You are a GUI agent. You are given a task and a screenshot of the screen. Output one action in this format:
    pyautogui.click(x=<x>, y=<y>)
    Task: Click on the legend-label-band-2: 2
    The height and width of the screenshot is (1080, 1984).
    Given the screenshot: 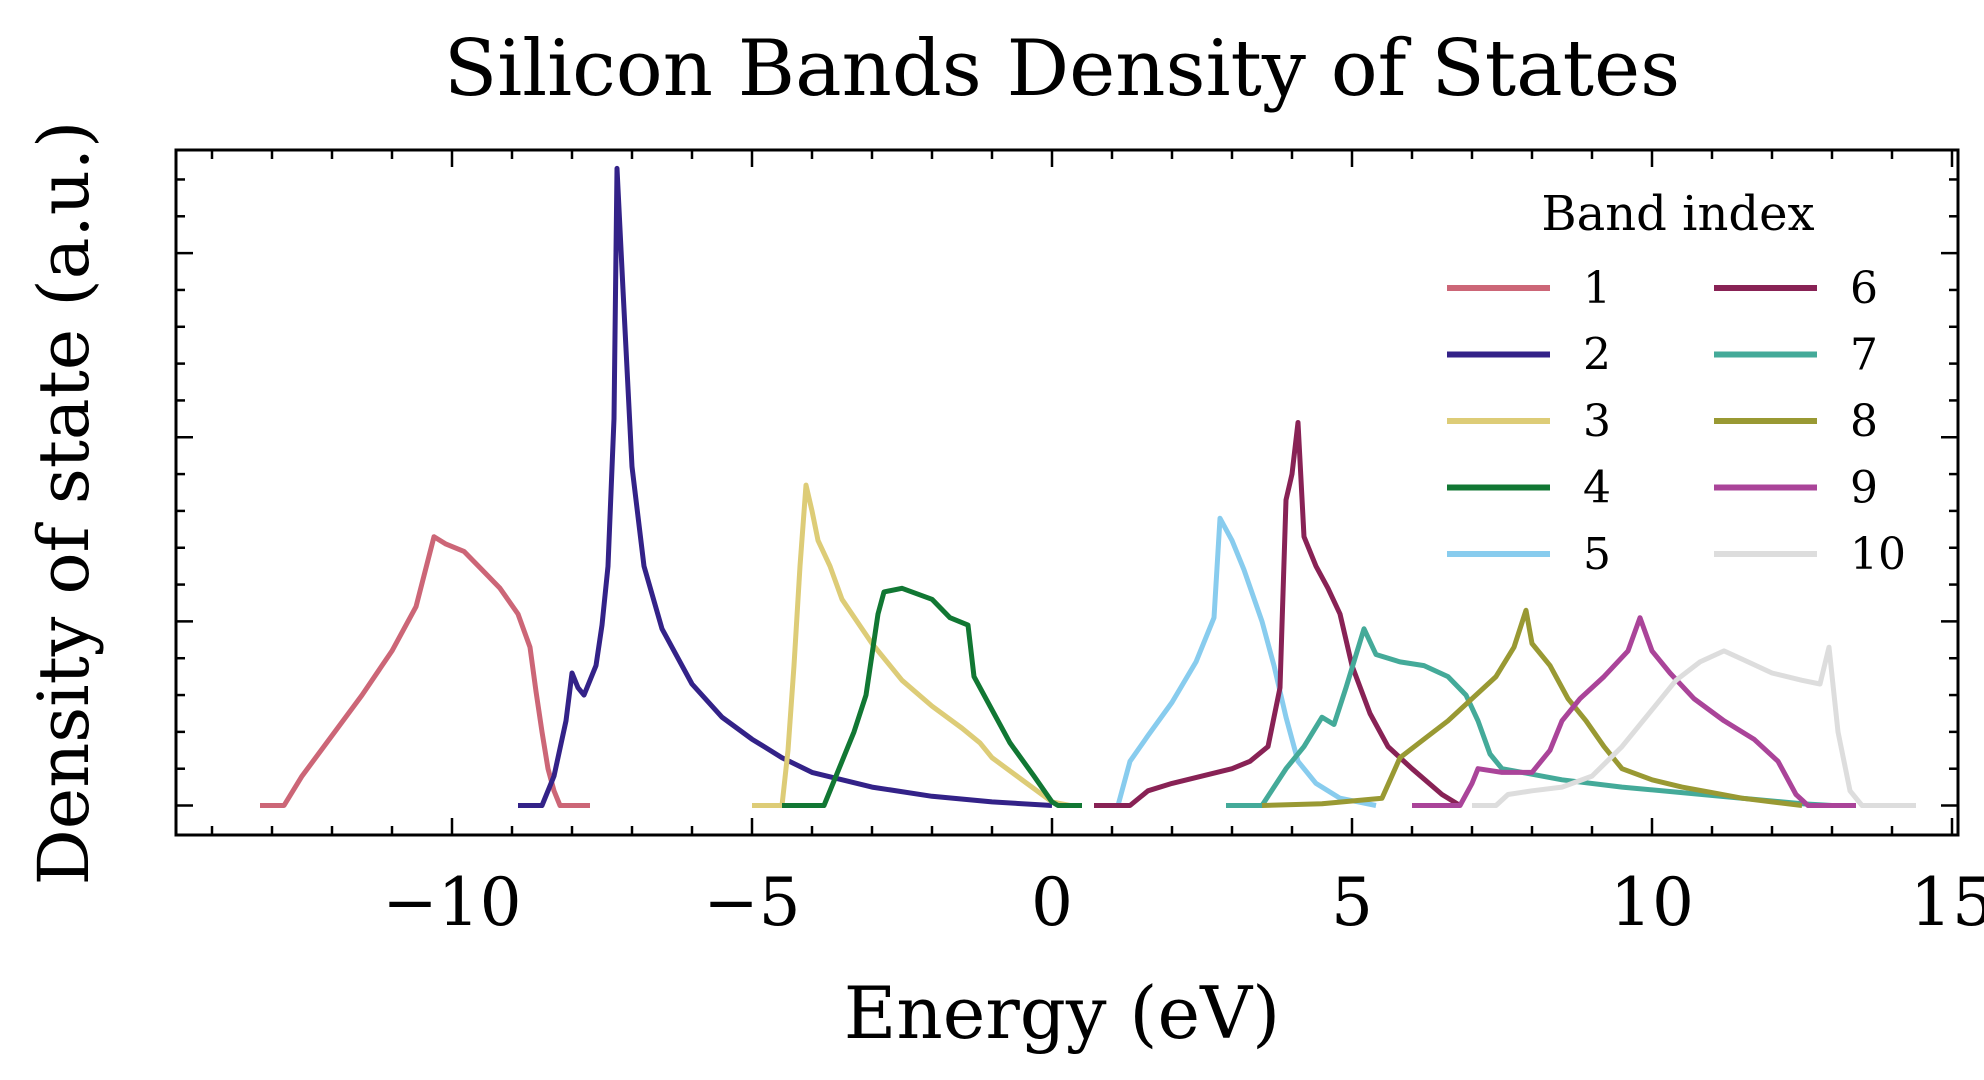 What is the action you would take?
    pyautogui.click(x=1597, y=355)
    